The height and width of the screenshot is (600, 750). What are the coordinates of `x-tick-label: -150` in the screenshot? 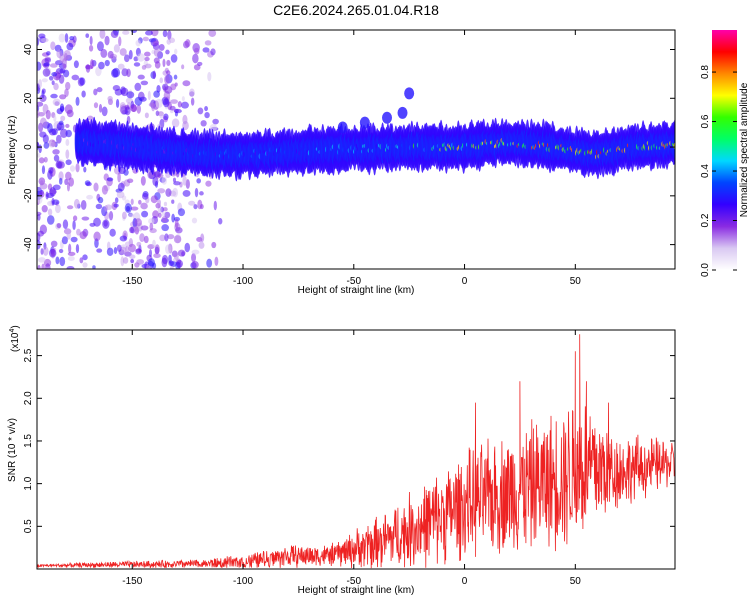 It's located at (132, 581).